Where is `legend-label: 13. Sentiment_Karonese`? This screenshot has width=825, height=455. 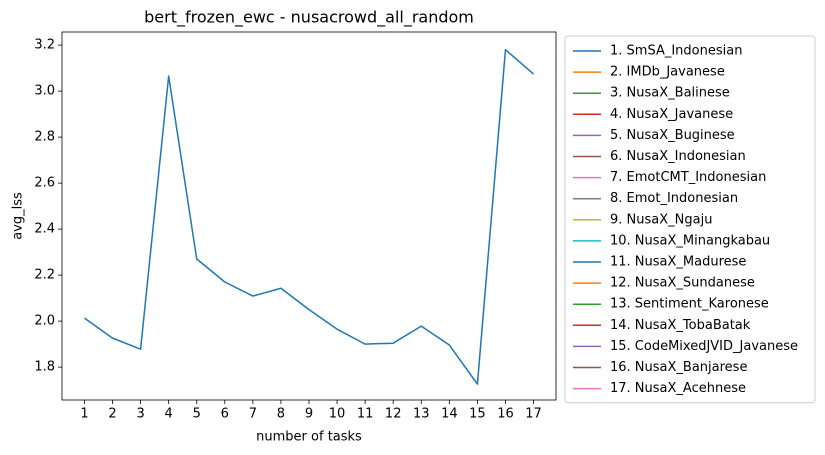
legend-label: 13. Sentiment_Karonese is located at coordinates (689, 304).